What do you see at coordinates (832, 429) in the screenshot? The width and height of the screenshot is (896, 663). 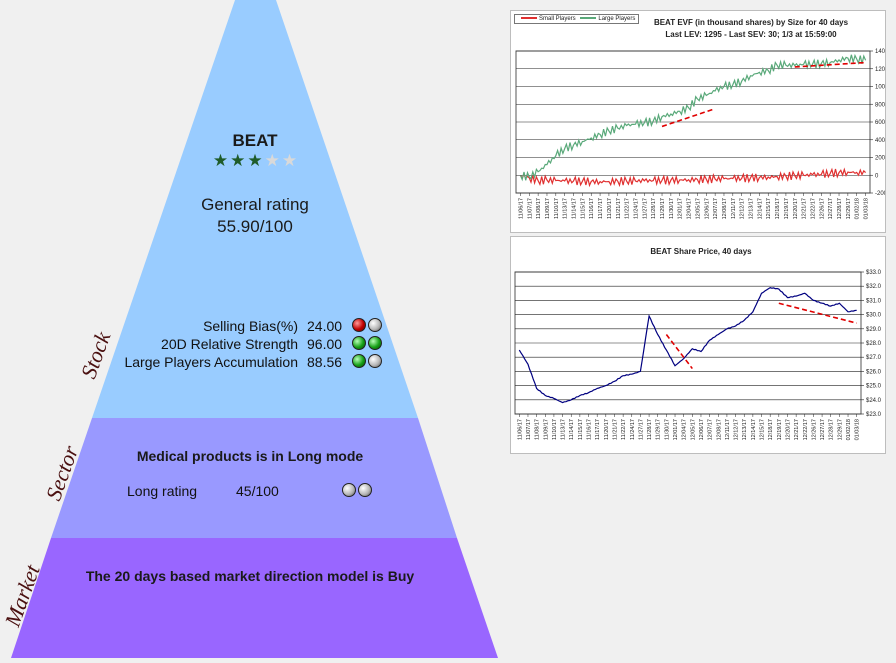 I see `x-tick-label: 12/28/17` at bounding box center [832, 429].